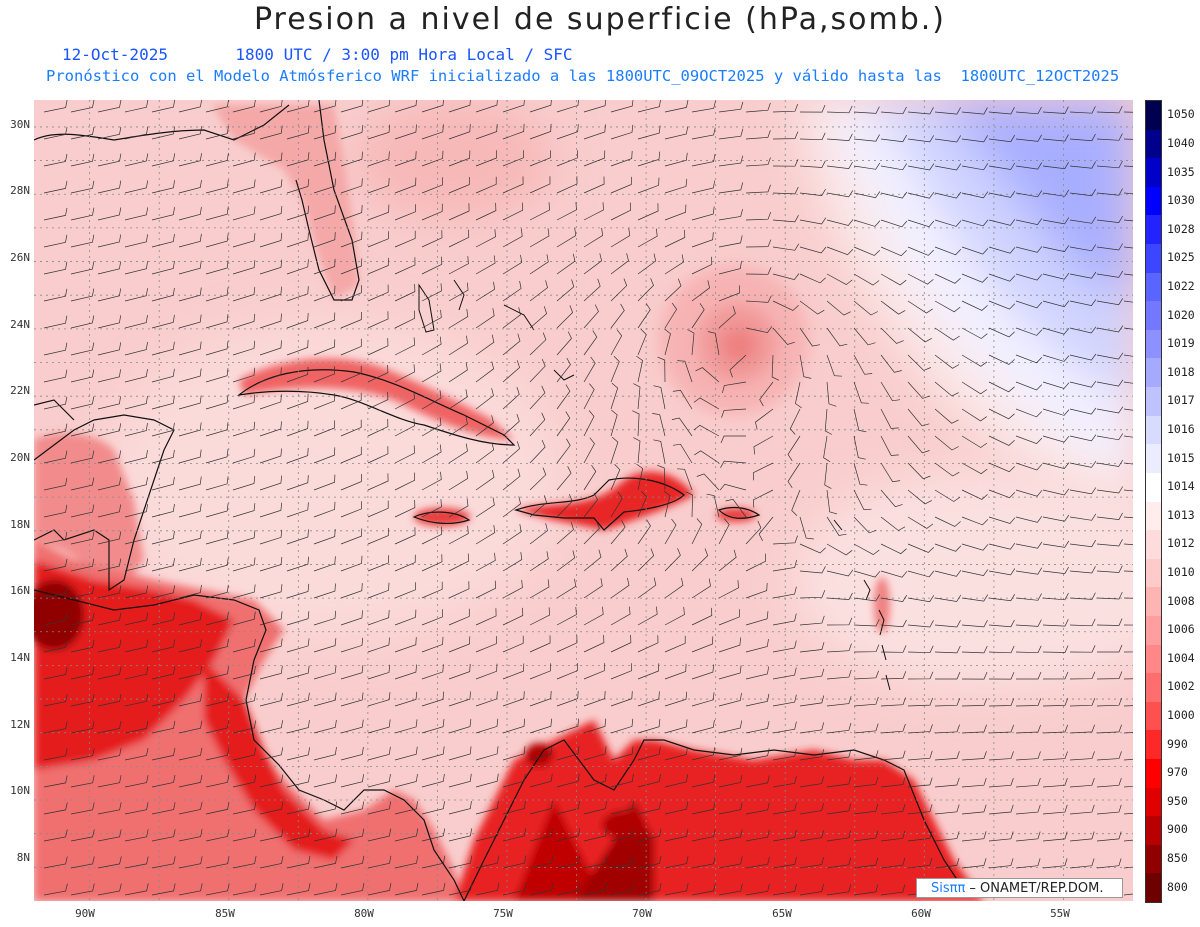  Describe the element at coordinates (20, 590) in the screenshot. I see `lat-label-16n: 16N` at that location.